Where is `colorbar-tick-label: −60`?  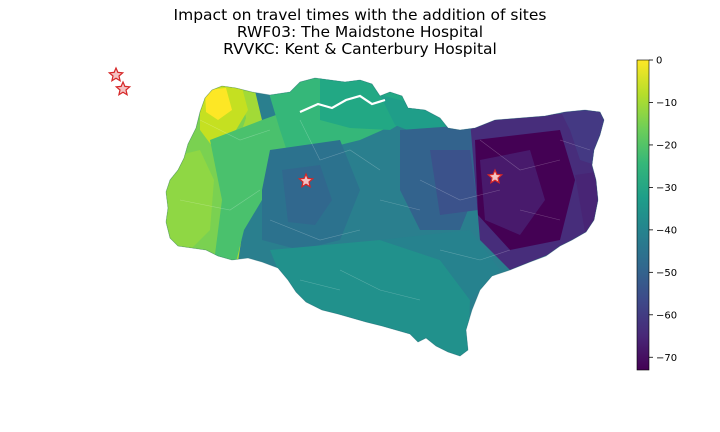 colorbar-tick-label: −60 is located at coordinates (666, 315).